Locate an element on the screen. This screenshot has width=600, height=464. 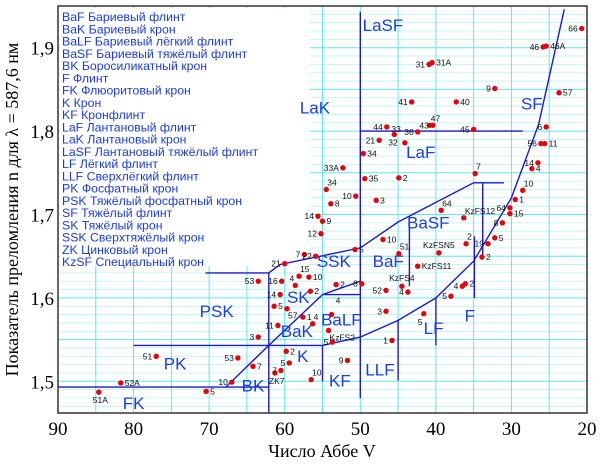
data-point-label: 22 is located at coordinates (307, 256).